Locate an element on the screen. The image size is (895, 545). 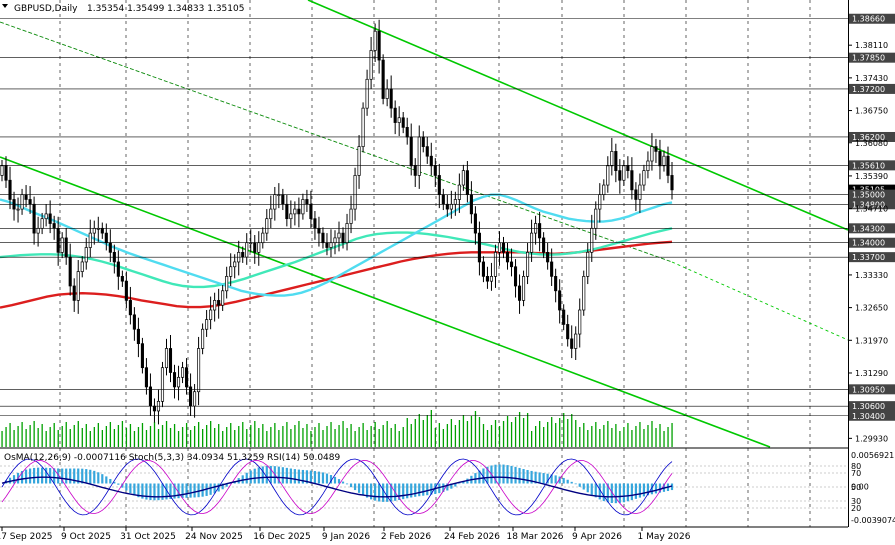
price-tick-label: 1.37200 is located at coordinates (868, 89).